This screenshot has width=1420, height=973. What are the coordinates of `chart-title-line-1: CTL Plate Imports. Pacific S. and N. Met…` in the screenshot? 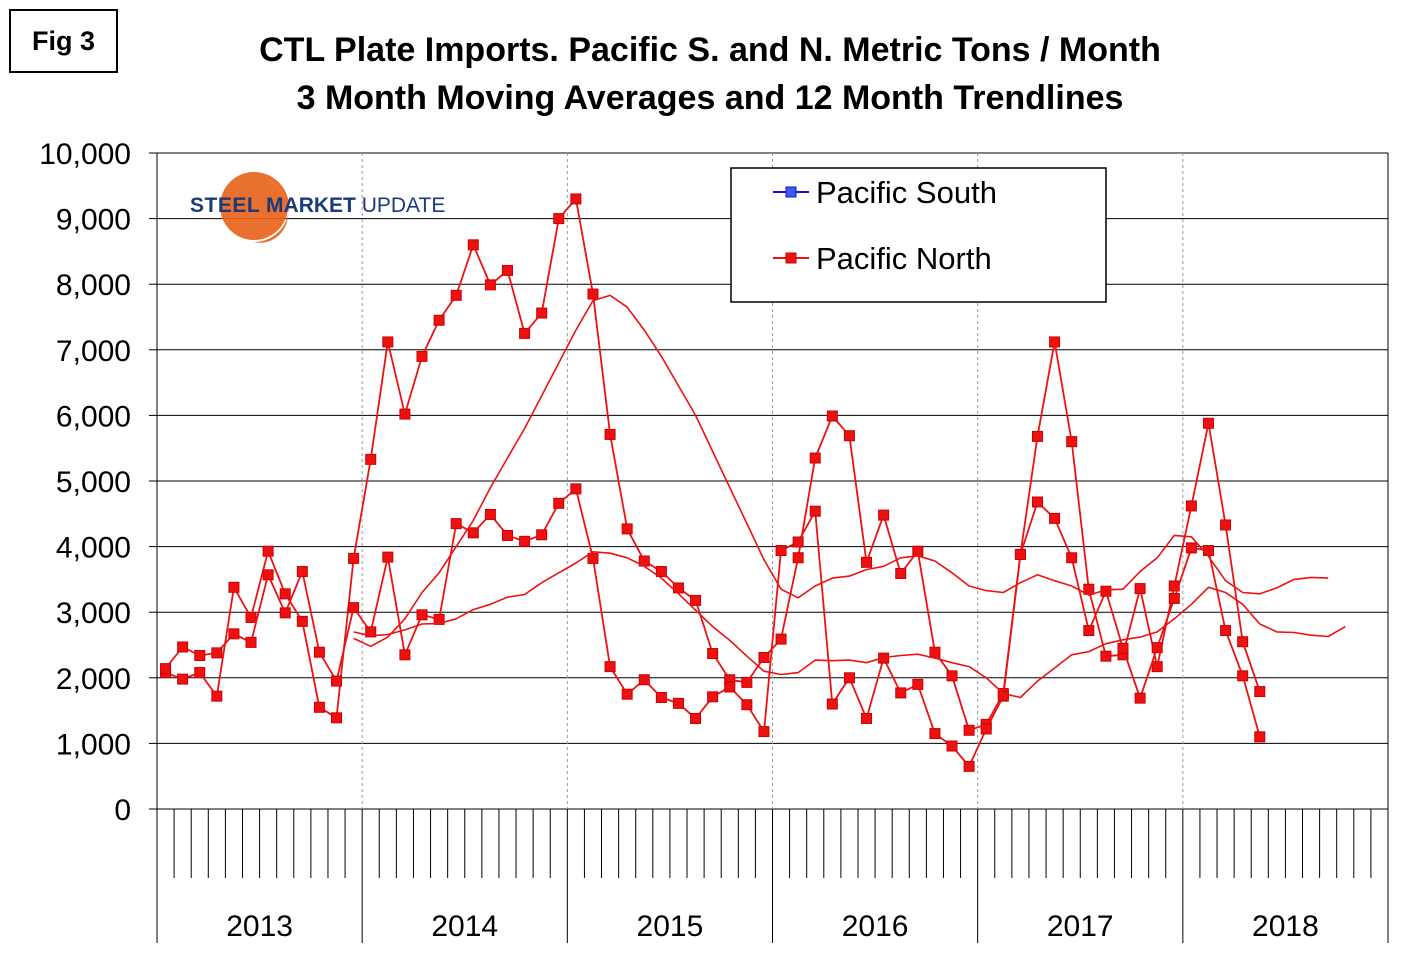 It's located at (710, 50).